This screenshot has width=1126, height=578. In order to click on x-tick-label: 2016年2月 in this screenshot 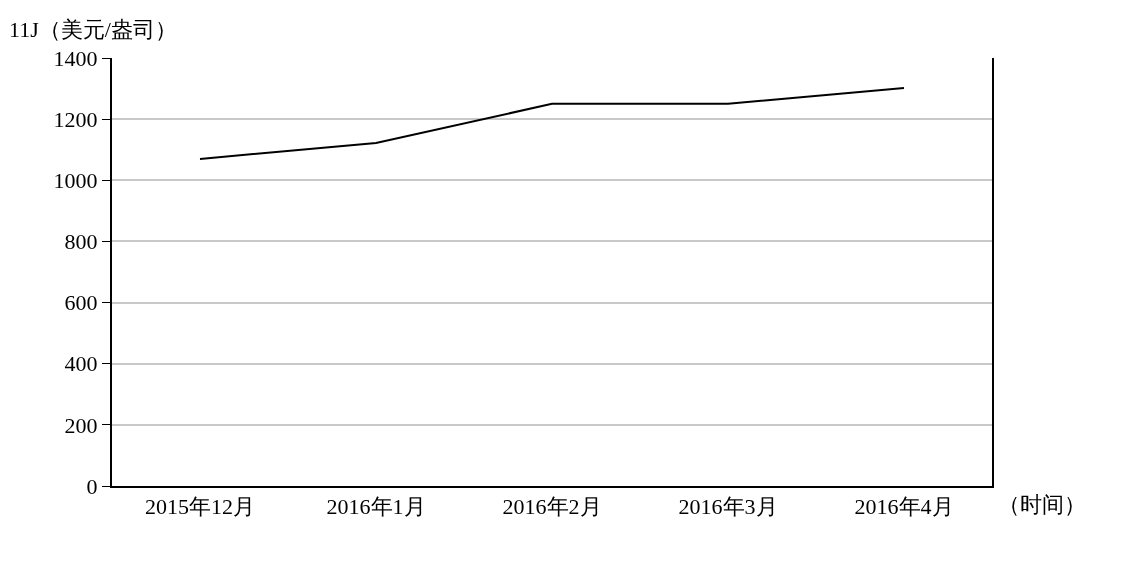, I will do `click(552, 507)`.